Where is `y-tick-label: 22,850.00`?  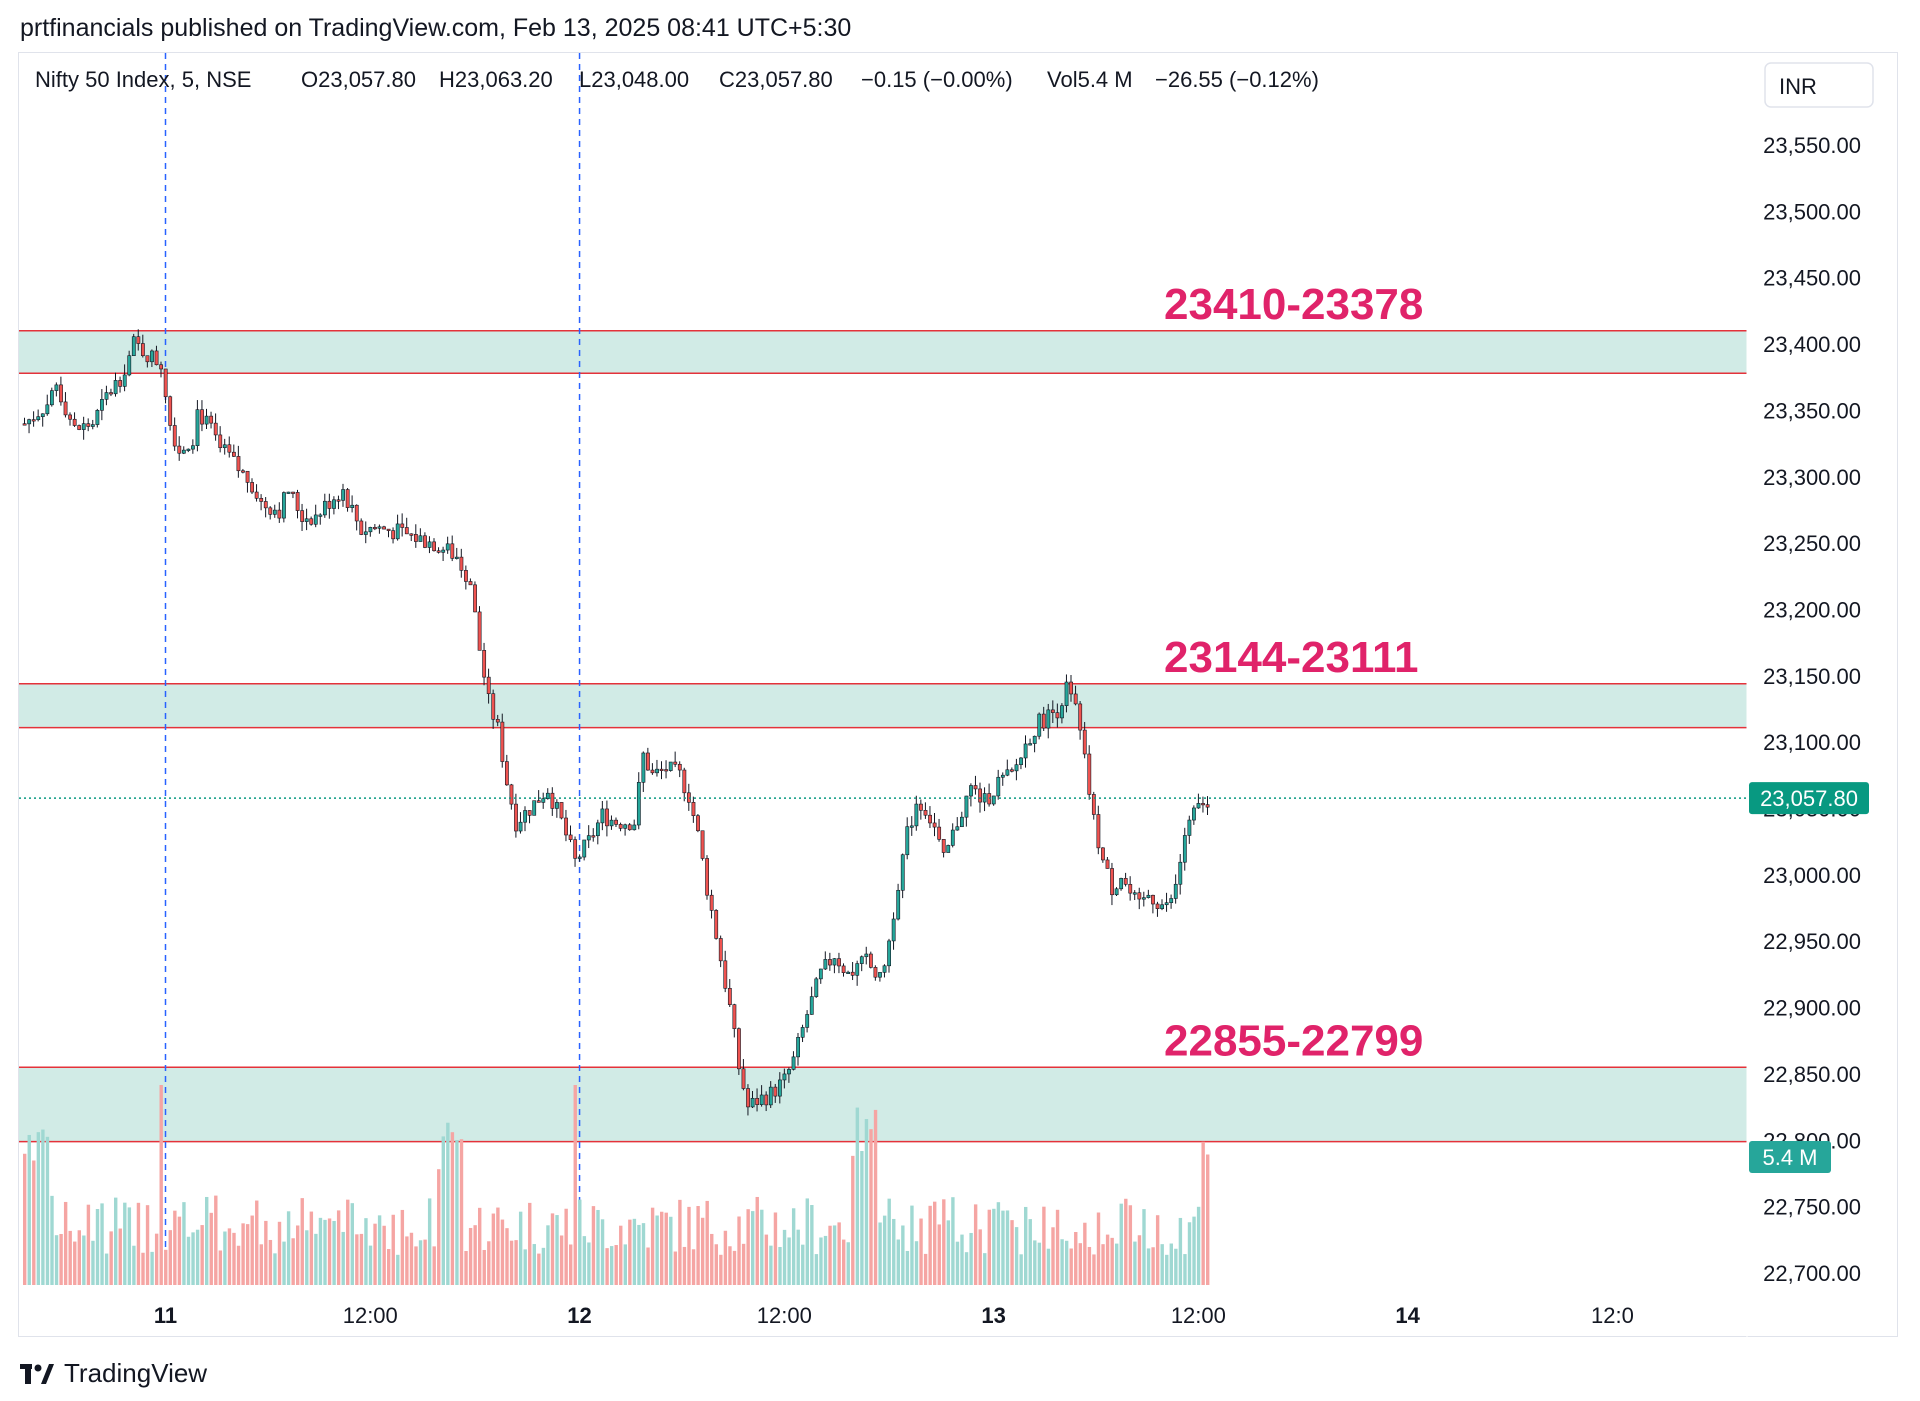 y-tick-label: 22,850.00 is located at coordinates (1812, 1074).